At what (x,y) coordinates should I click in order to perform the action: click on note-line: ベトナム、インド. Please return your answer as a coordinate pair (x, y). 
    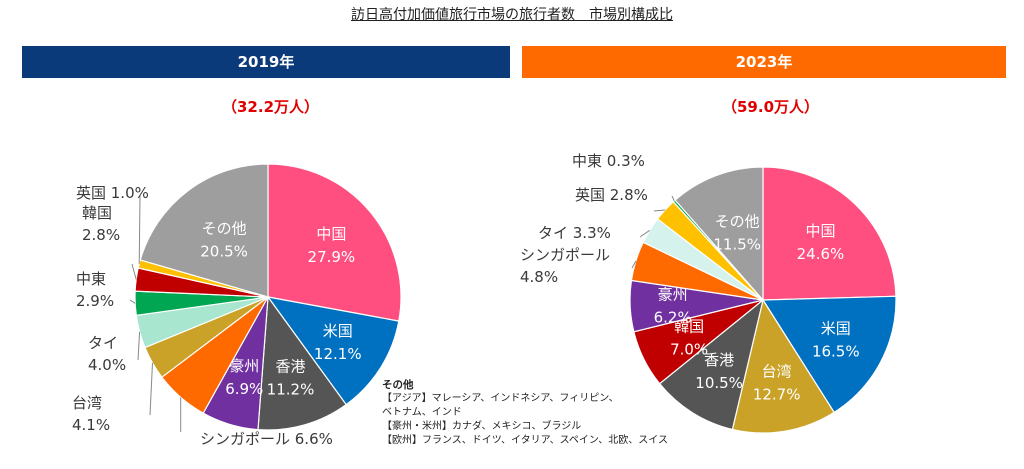
    Looking at the image, I should click on (422, 412).